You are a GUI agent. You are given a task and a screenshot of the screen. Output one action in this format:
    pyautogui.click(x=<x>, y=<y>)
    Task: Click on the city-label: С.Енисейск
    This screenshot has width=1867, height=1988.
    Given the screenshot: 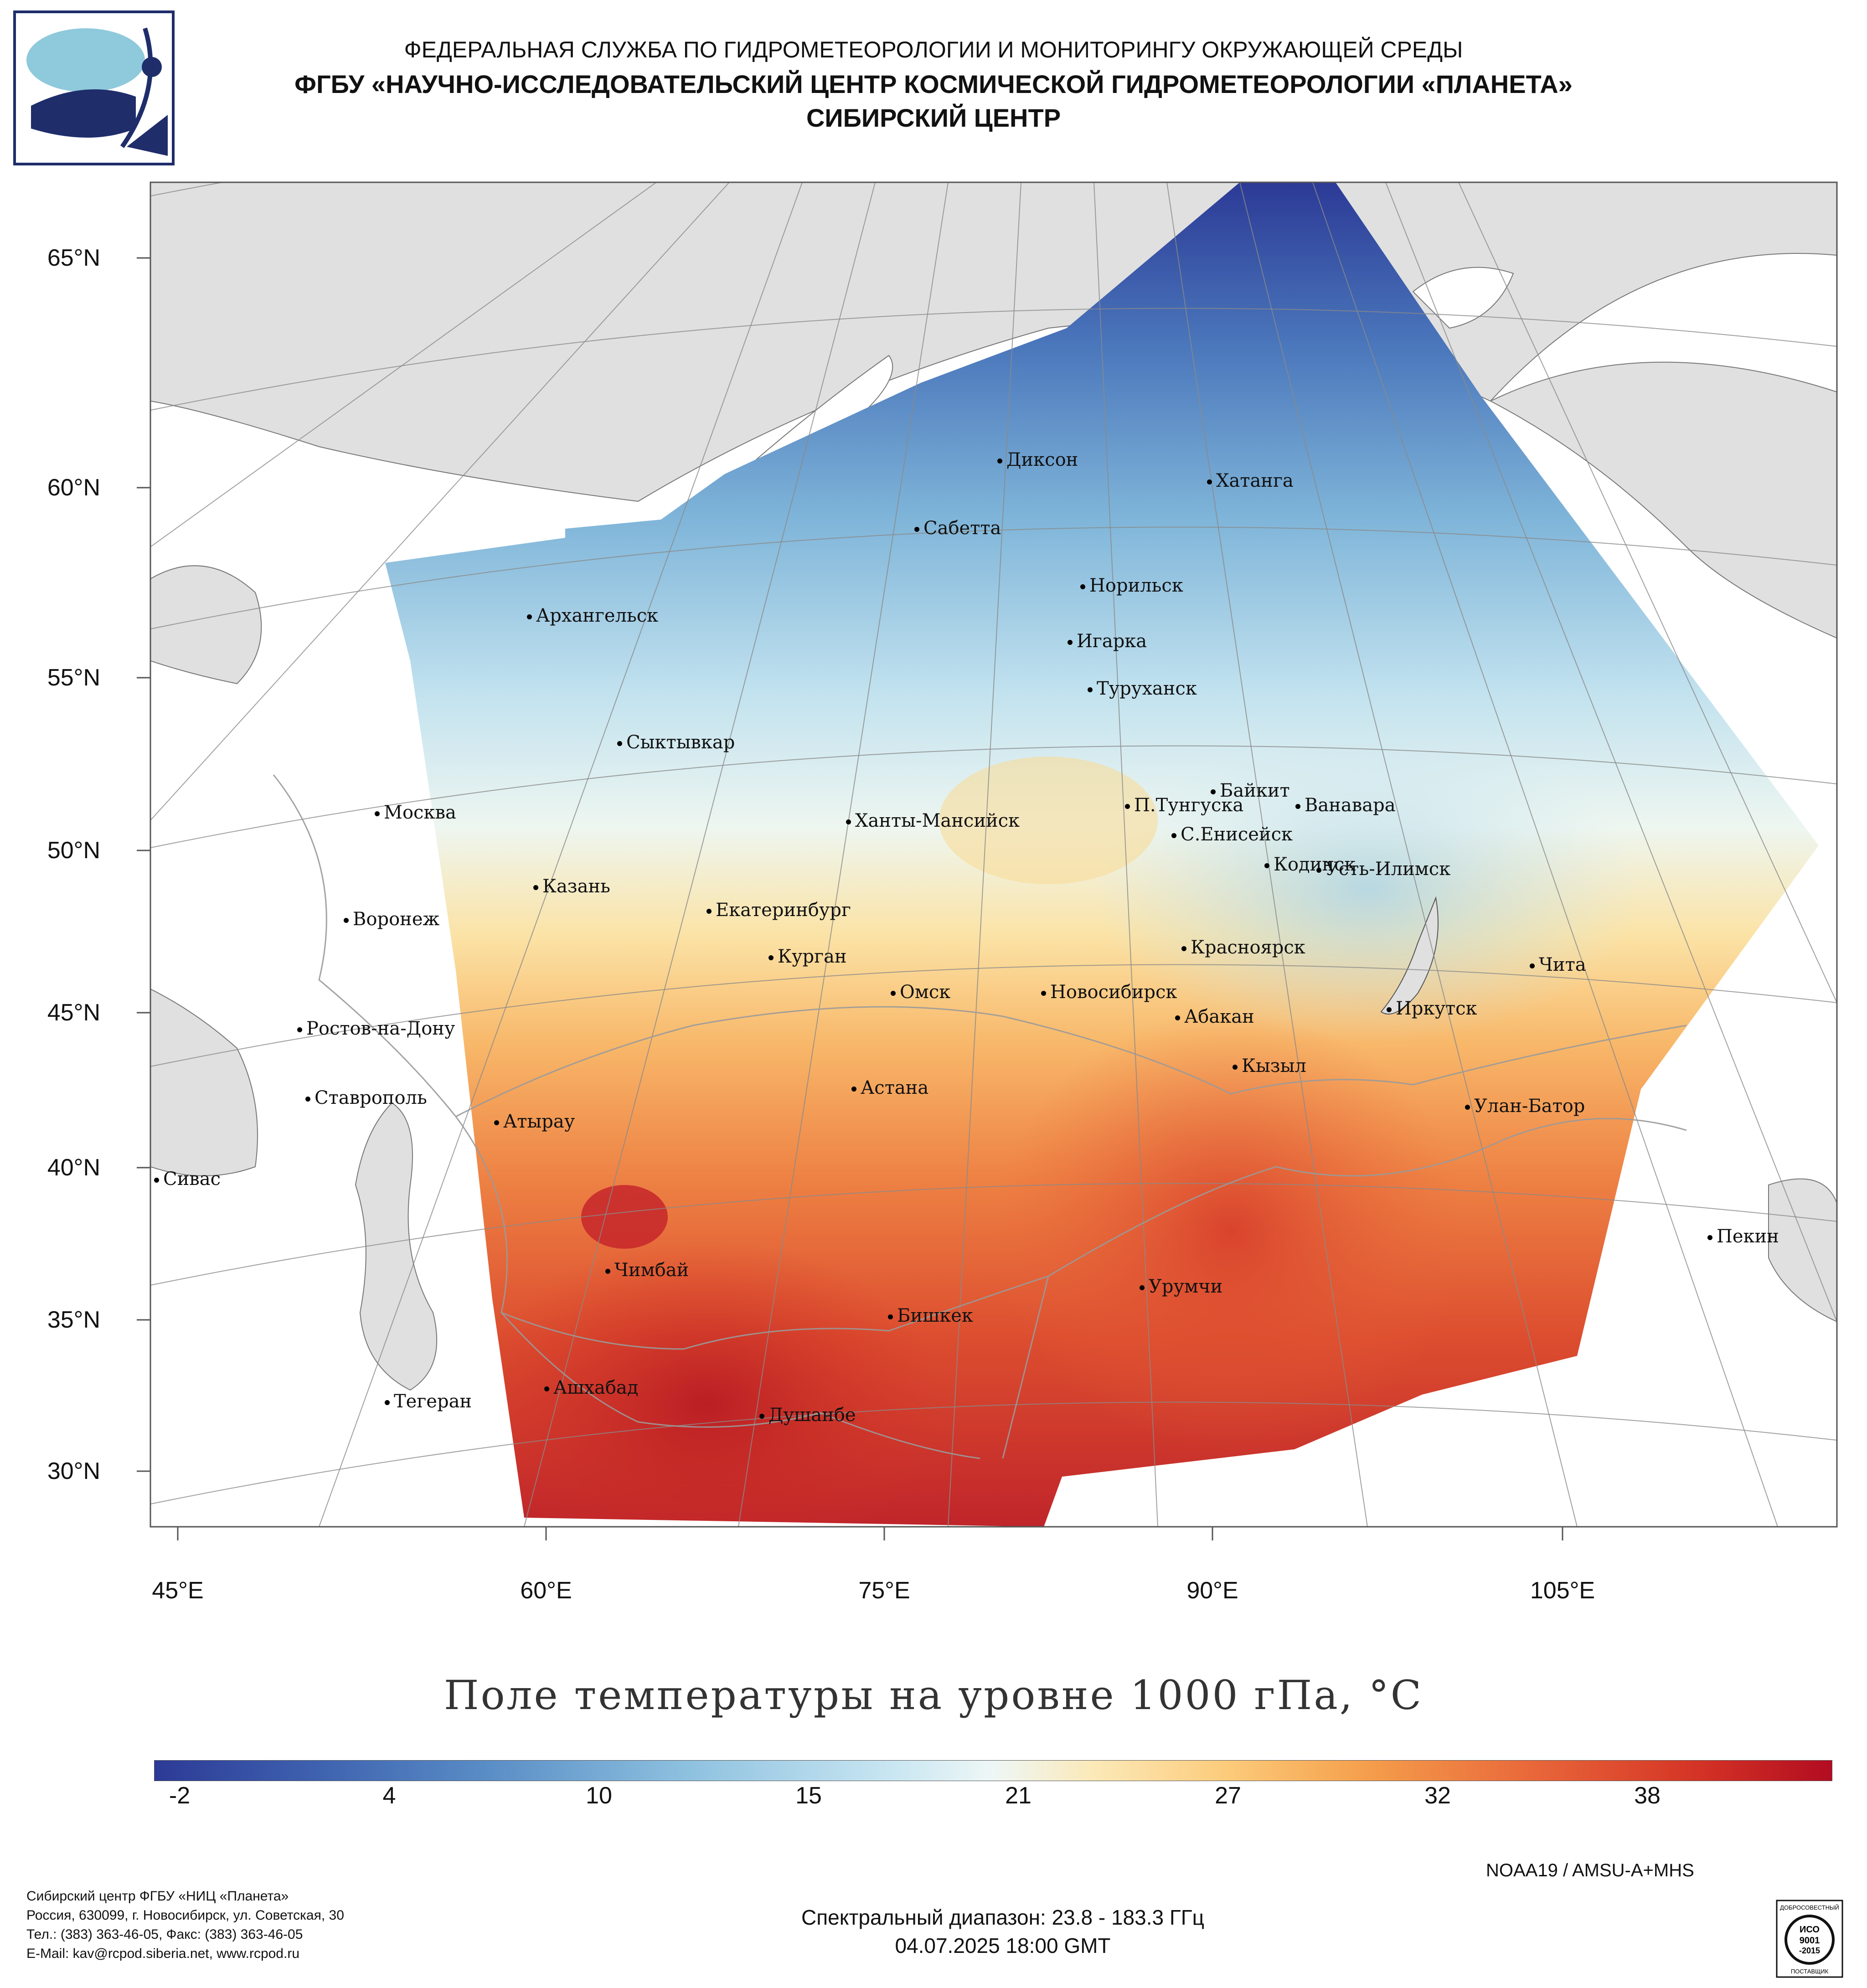 What is the action you would take?
    pyautogui.click(x=1232, y=834)
    